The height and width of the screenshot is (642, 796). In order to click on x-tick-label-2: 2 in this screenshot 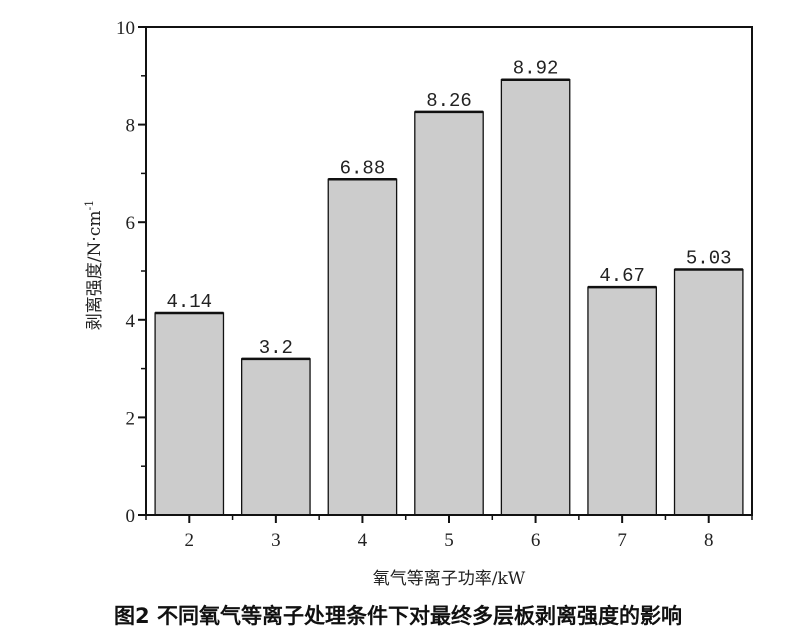, I will do `click(190, 540)`.